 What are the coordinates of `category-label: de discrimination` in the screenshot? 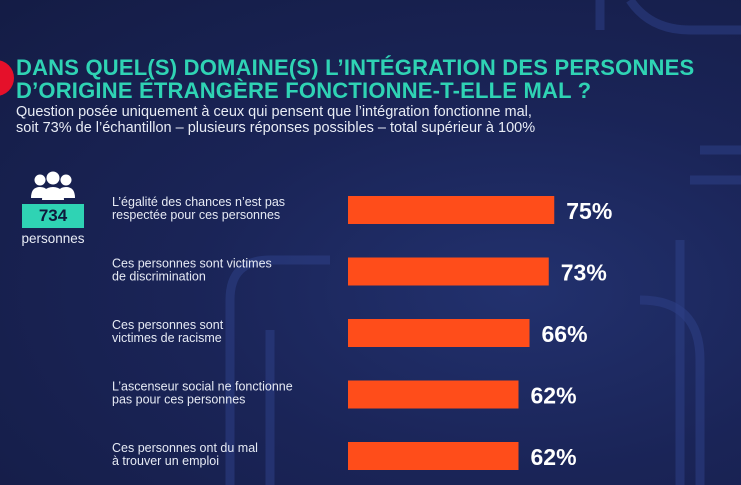 It's located at (159, 277).